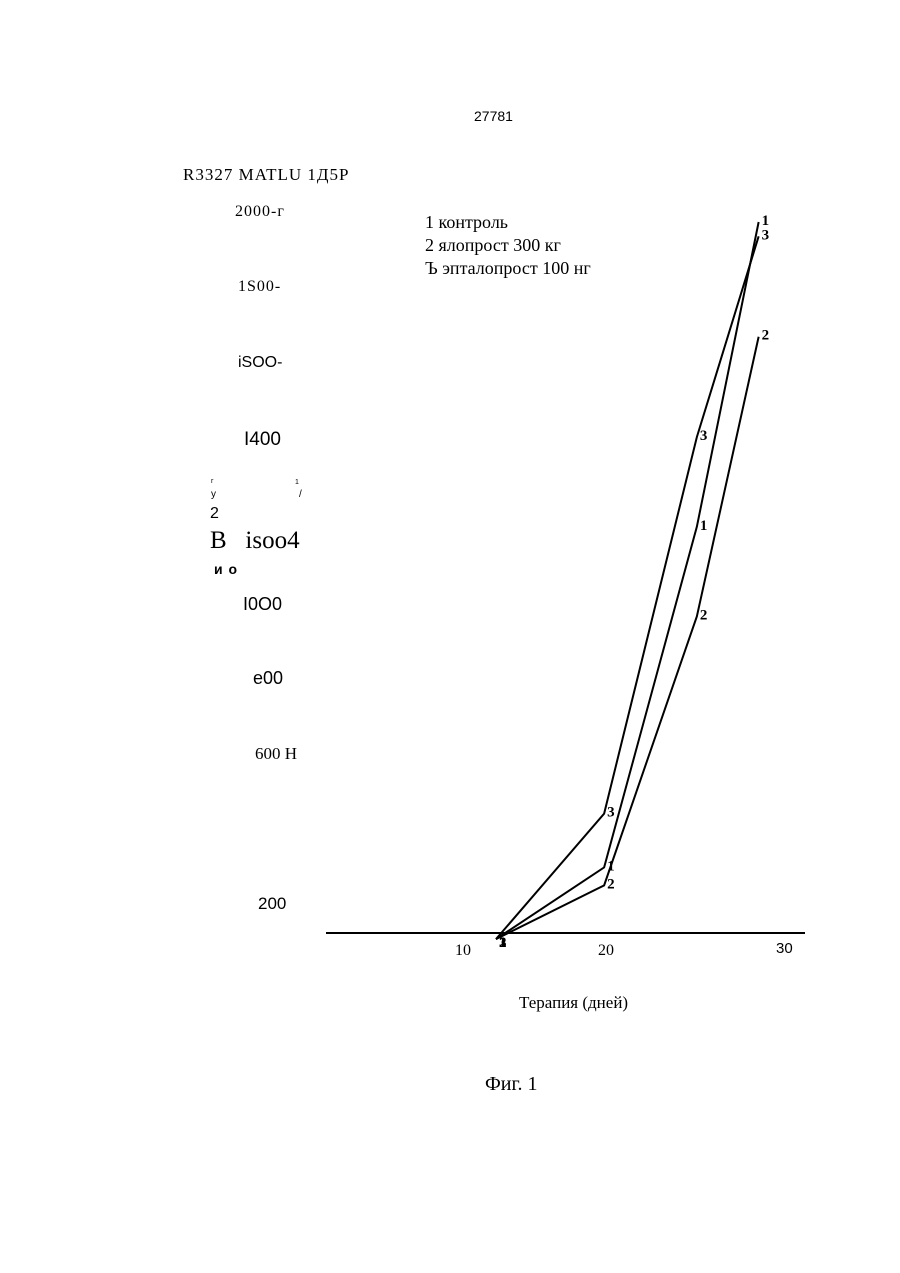  I want to click on figure-caption: Фиг. 1, so click(511, 1084).